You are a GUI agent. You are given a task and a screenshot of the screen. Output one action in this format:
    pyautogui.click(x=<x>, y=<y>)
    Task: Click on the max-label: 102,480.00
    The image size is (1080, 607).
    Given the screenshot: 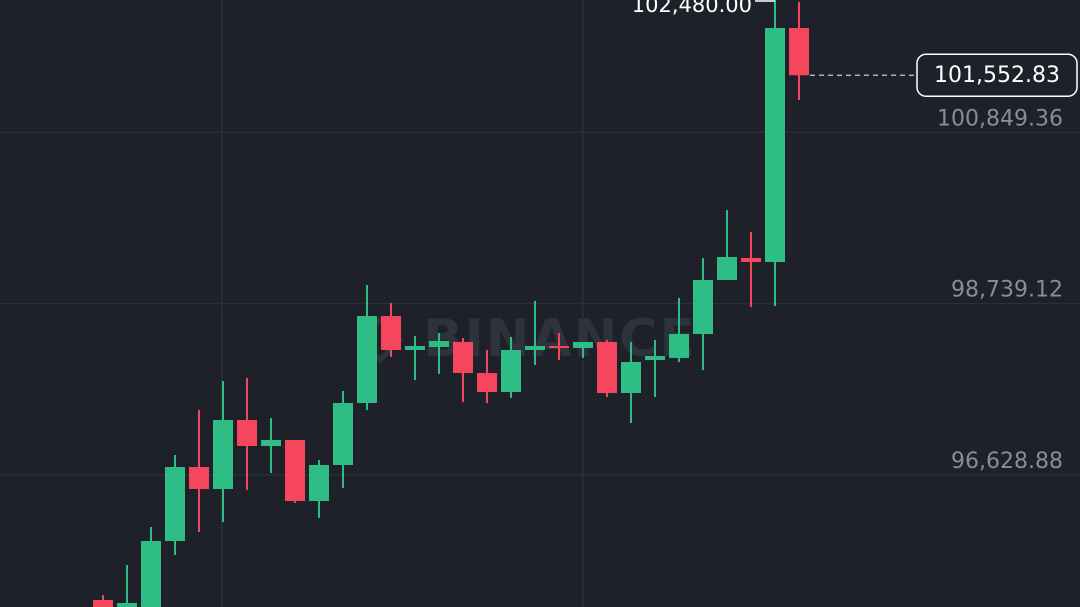 What is the action you would take?
    pyautogui.click(x=692, y=8)
    